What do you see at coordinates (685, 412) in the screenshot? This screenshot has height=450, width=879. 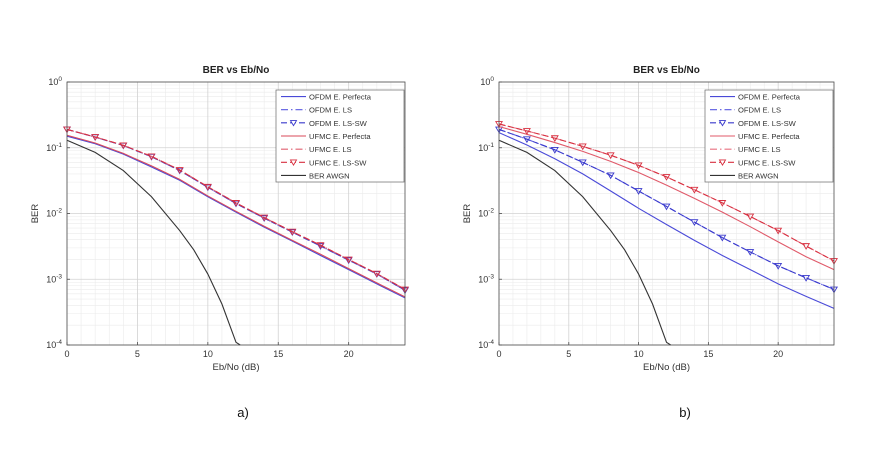 I see `panel-label: b)` at bounding box center [685, 412].